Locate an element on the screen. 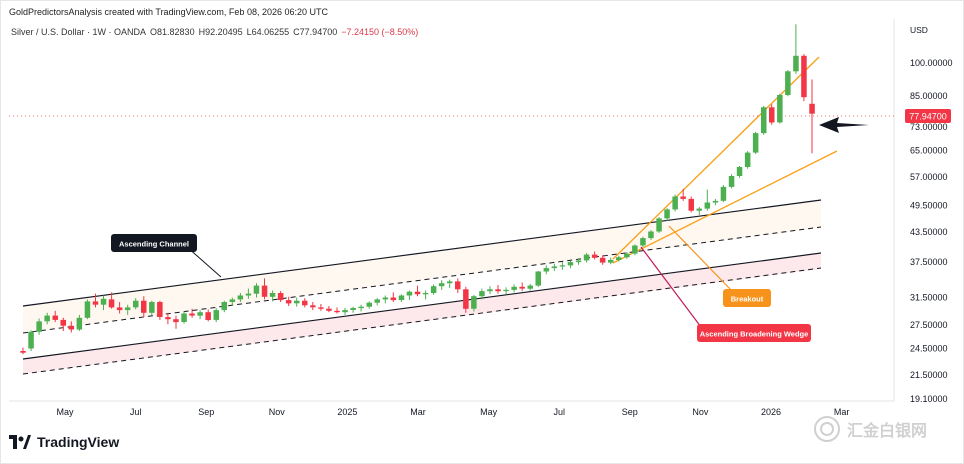 Image resolution: width=964 pixels, height=464 pixels. breakout-label: Breakout is located at coordinates (747, 298).